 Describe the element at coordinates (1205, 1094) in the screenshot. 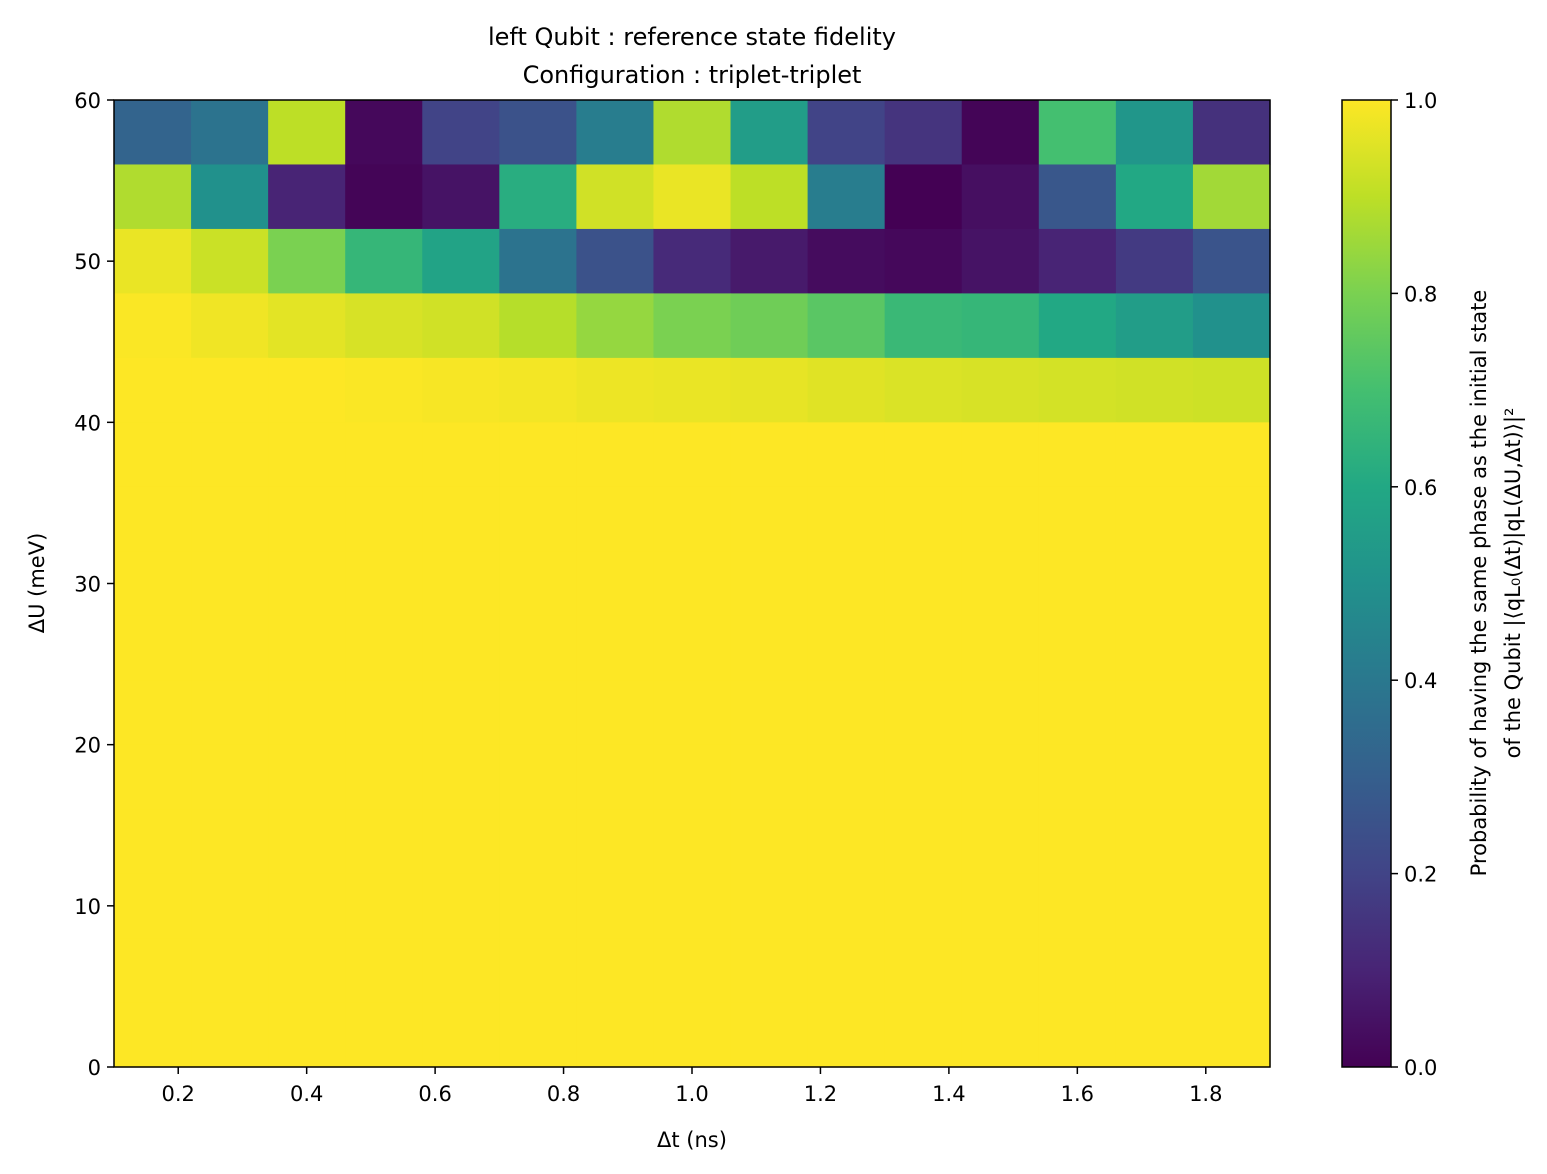

I see `x-tick-label: 1.8` at that location.